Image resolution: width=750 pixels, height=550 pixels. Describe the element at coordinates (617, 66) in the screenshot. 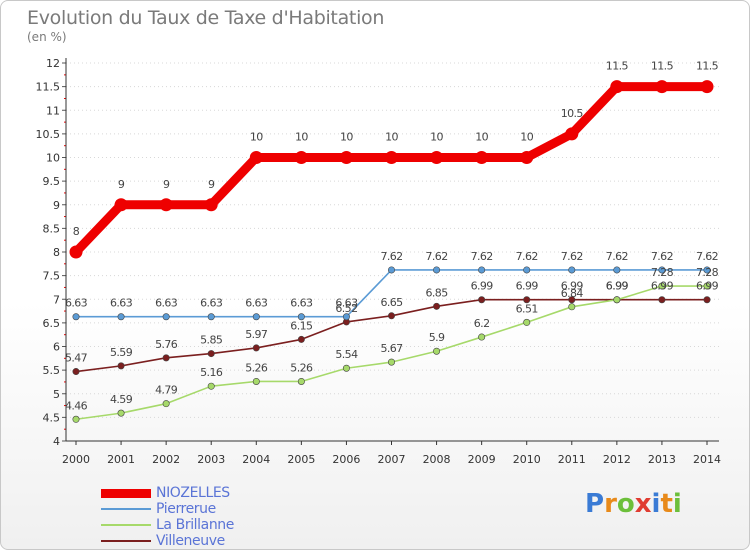

I see `data-label: 11.5` at that location.